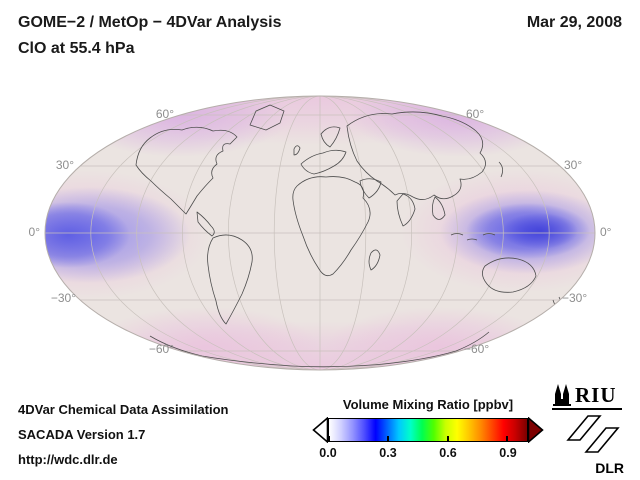 The image size is (640, 480). I want to click on riu-logo: RIU, so click(587, 396).